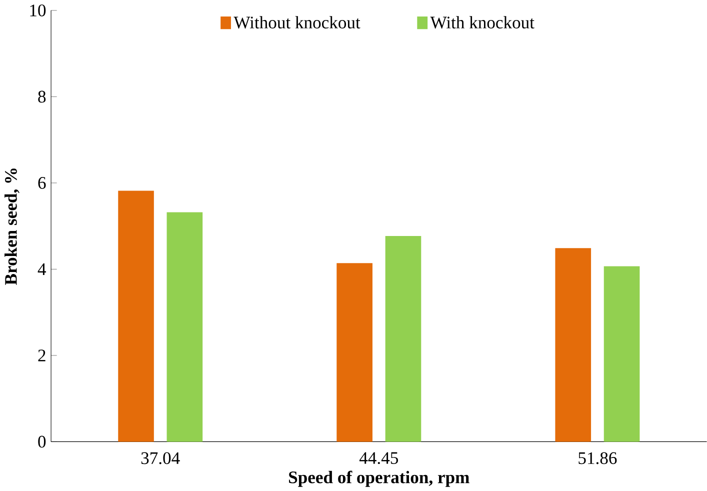 The width and height of the screenshot is (707, 491). I want to click on x-axis-title: Speed of operation, rpm, so click(379, 478).